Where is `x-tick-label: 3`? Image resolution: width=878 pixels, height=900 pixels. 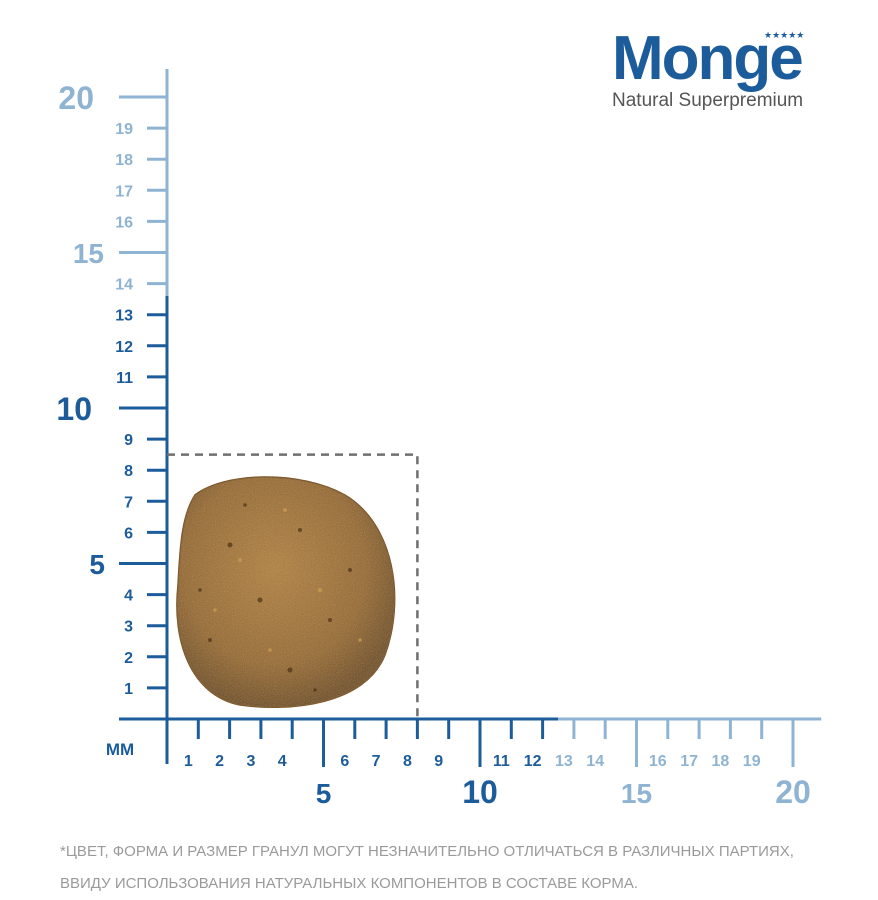
x-tick-label: 3 is located at coordinates (250, 761).